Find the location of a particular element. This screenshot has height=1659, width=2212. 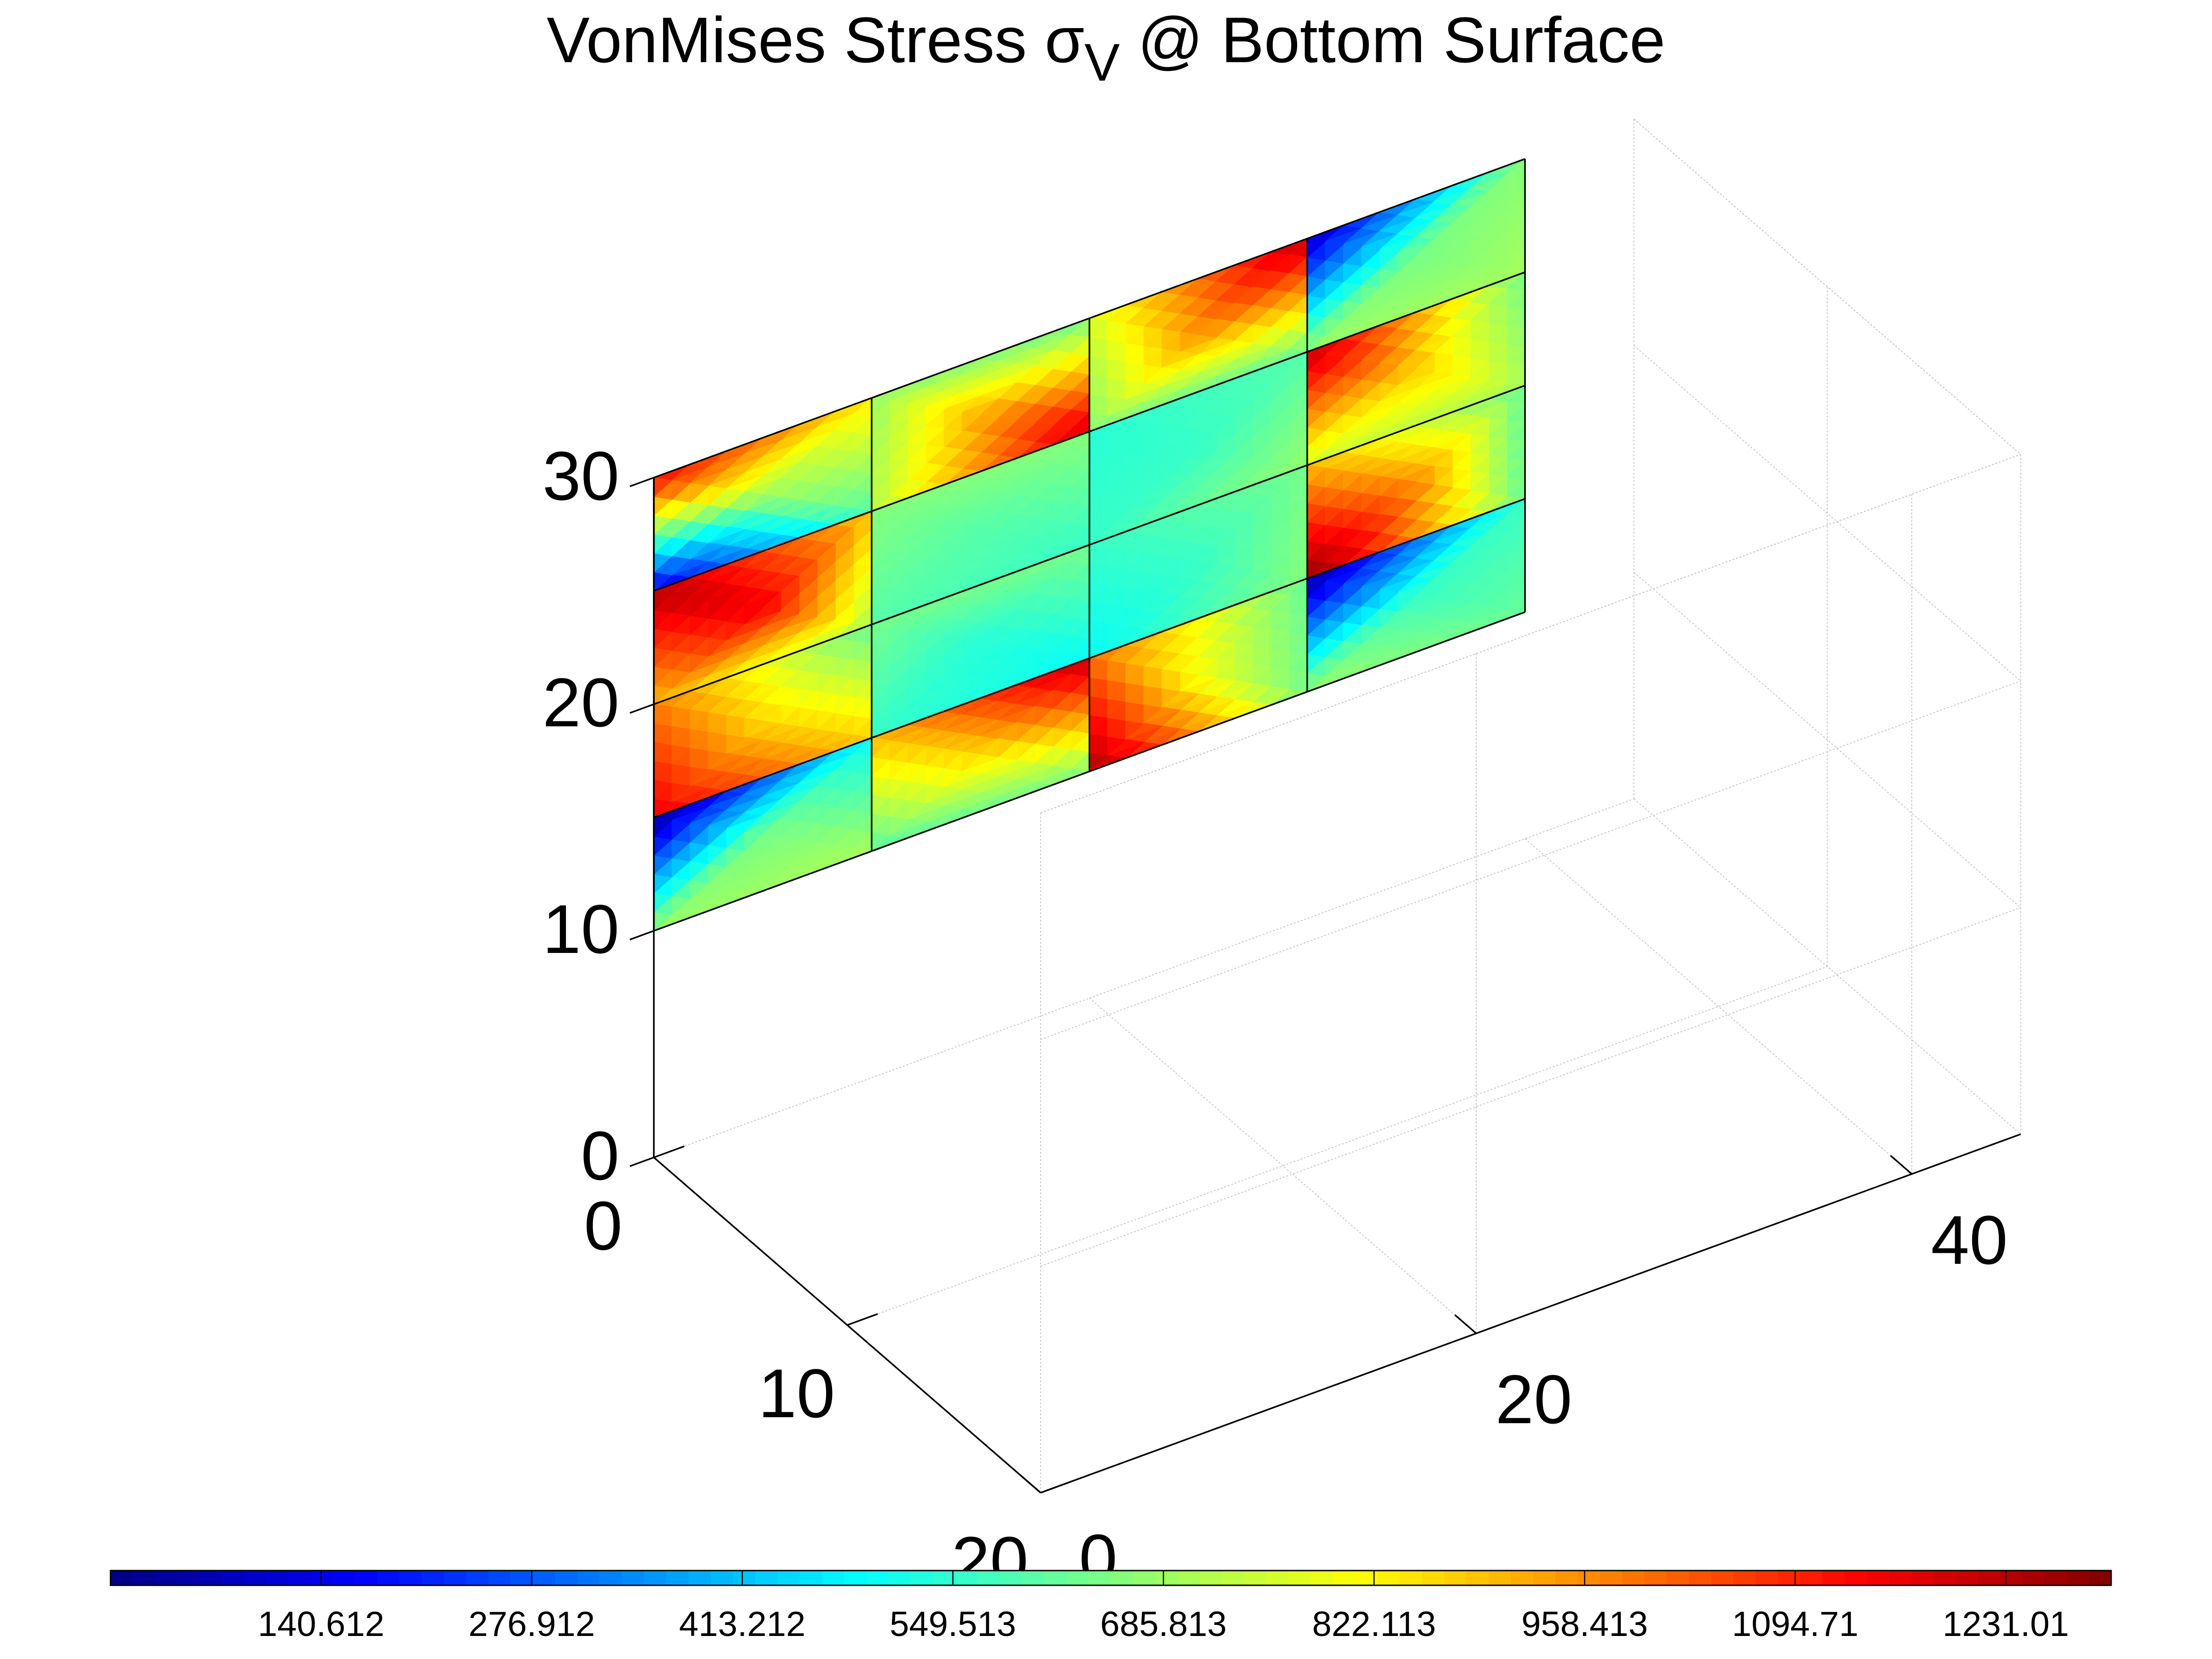

colorbar-tick-label: 549.513 is located at coordinates (953, 1624).